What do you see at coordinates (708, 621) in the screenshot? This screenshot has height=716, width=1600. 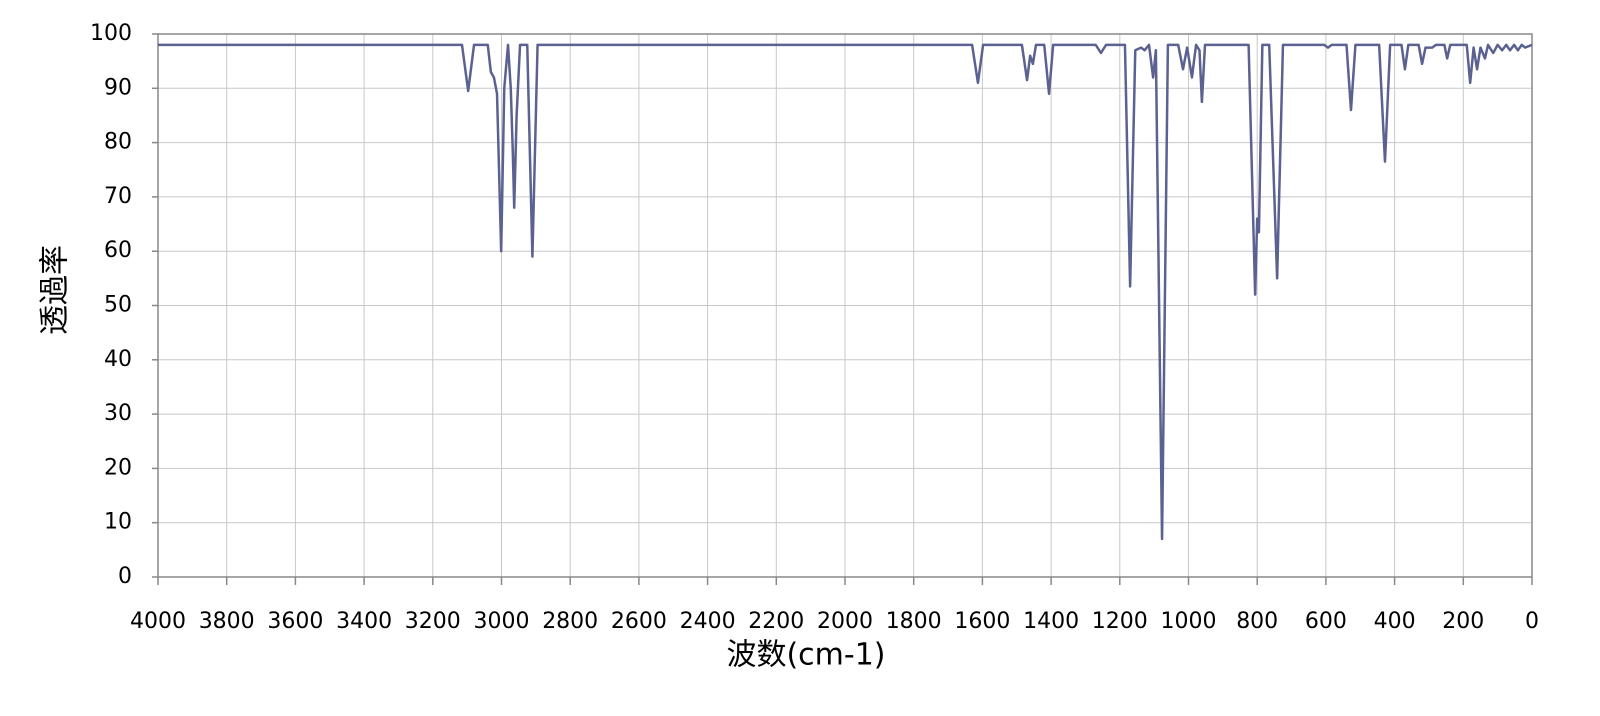 I see `x-tick-label: 2400` at bounding box center [708, 621].